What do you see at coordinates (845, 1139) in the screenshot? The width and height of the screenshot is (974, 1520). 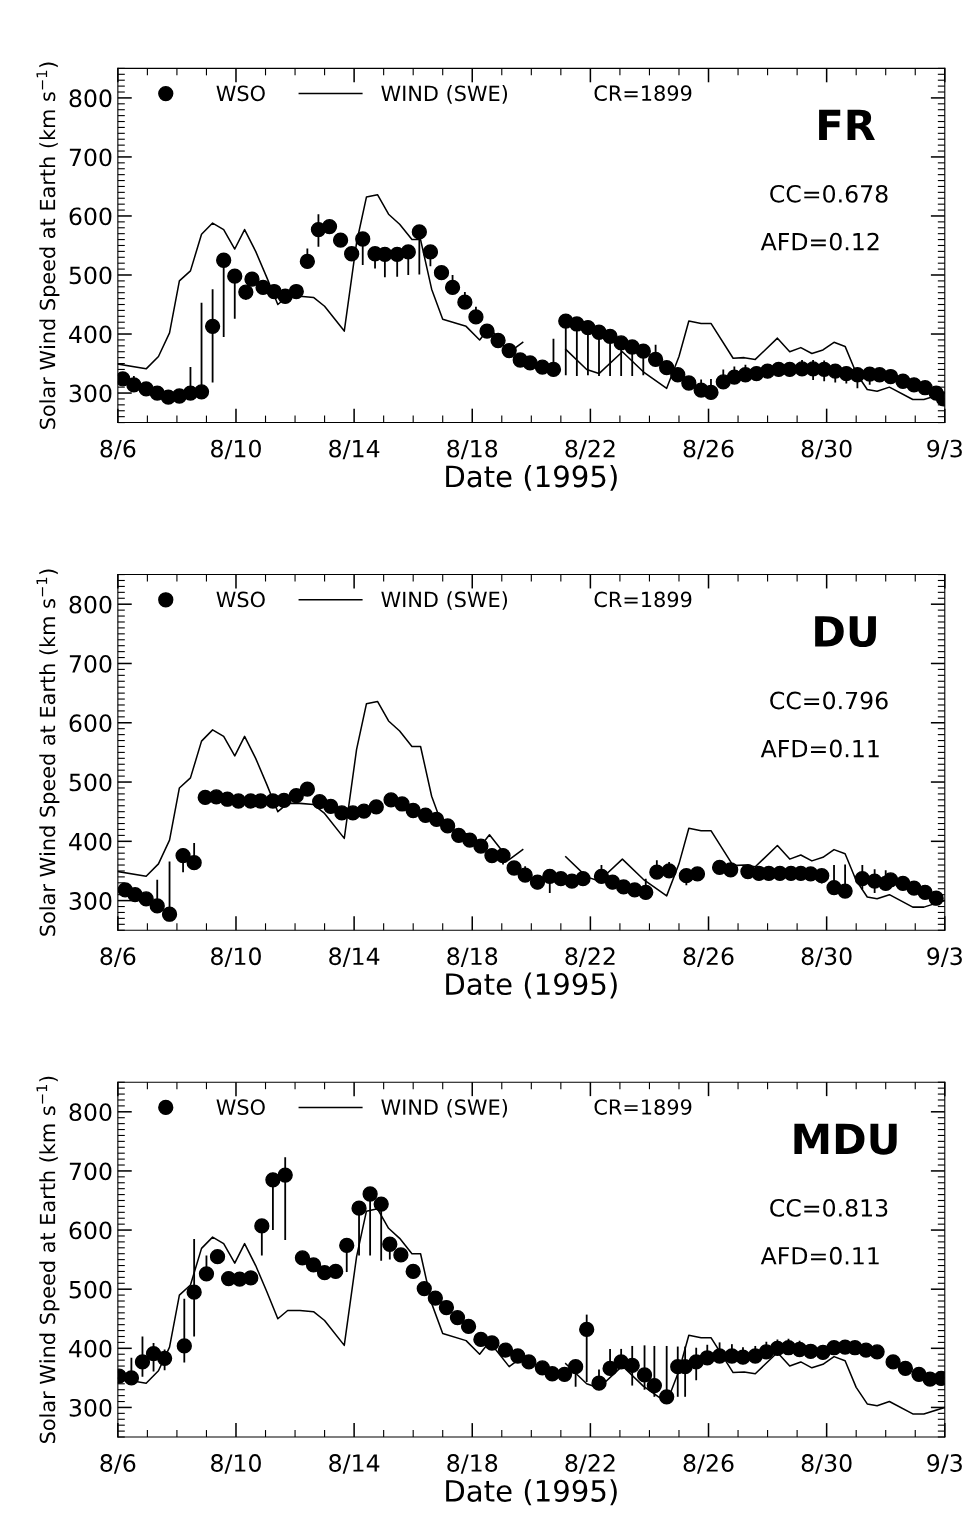 I see `annotation: MDU` at bounding box center [845, 1139].